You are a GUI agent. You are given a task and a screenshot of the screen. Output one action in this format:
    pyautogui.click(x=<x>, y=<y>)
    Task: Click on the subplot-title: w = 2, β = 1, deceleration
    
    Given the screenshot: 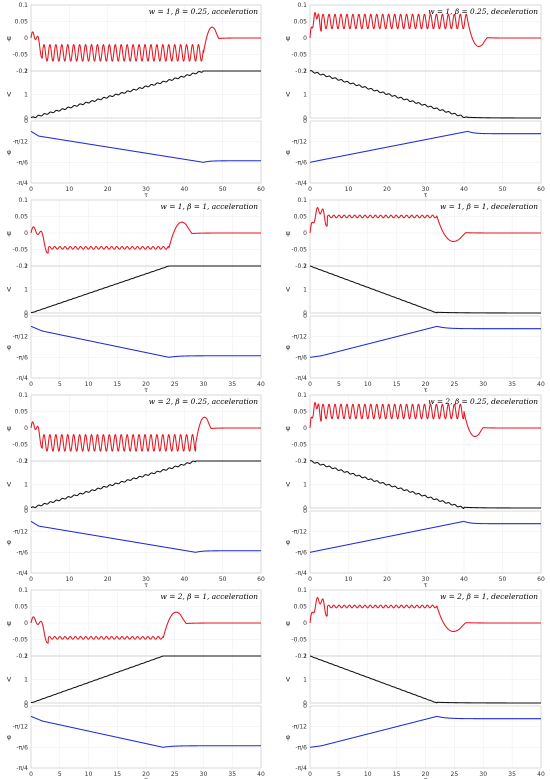 What is the action you would take?
    pyautogui.click(x=489, y=596)
    